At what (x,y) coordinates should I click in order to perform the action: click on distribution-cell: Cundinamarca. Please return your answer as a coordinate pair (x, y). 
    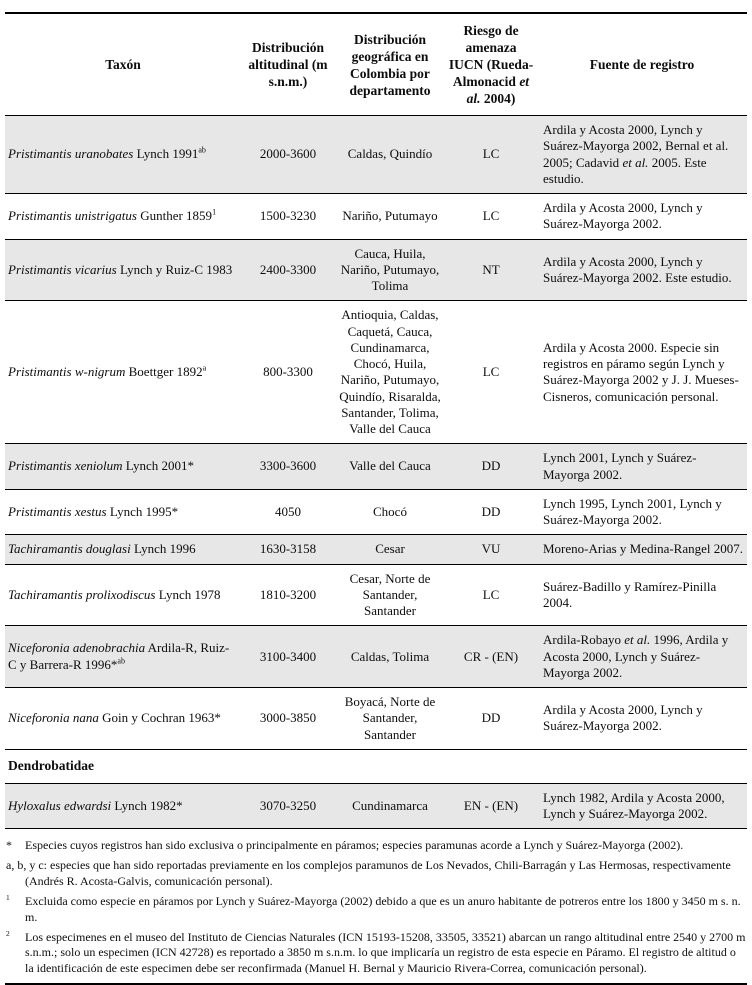
    Looking at the image, I should click on (390, 805).